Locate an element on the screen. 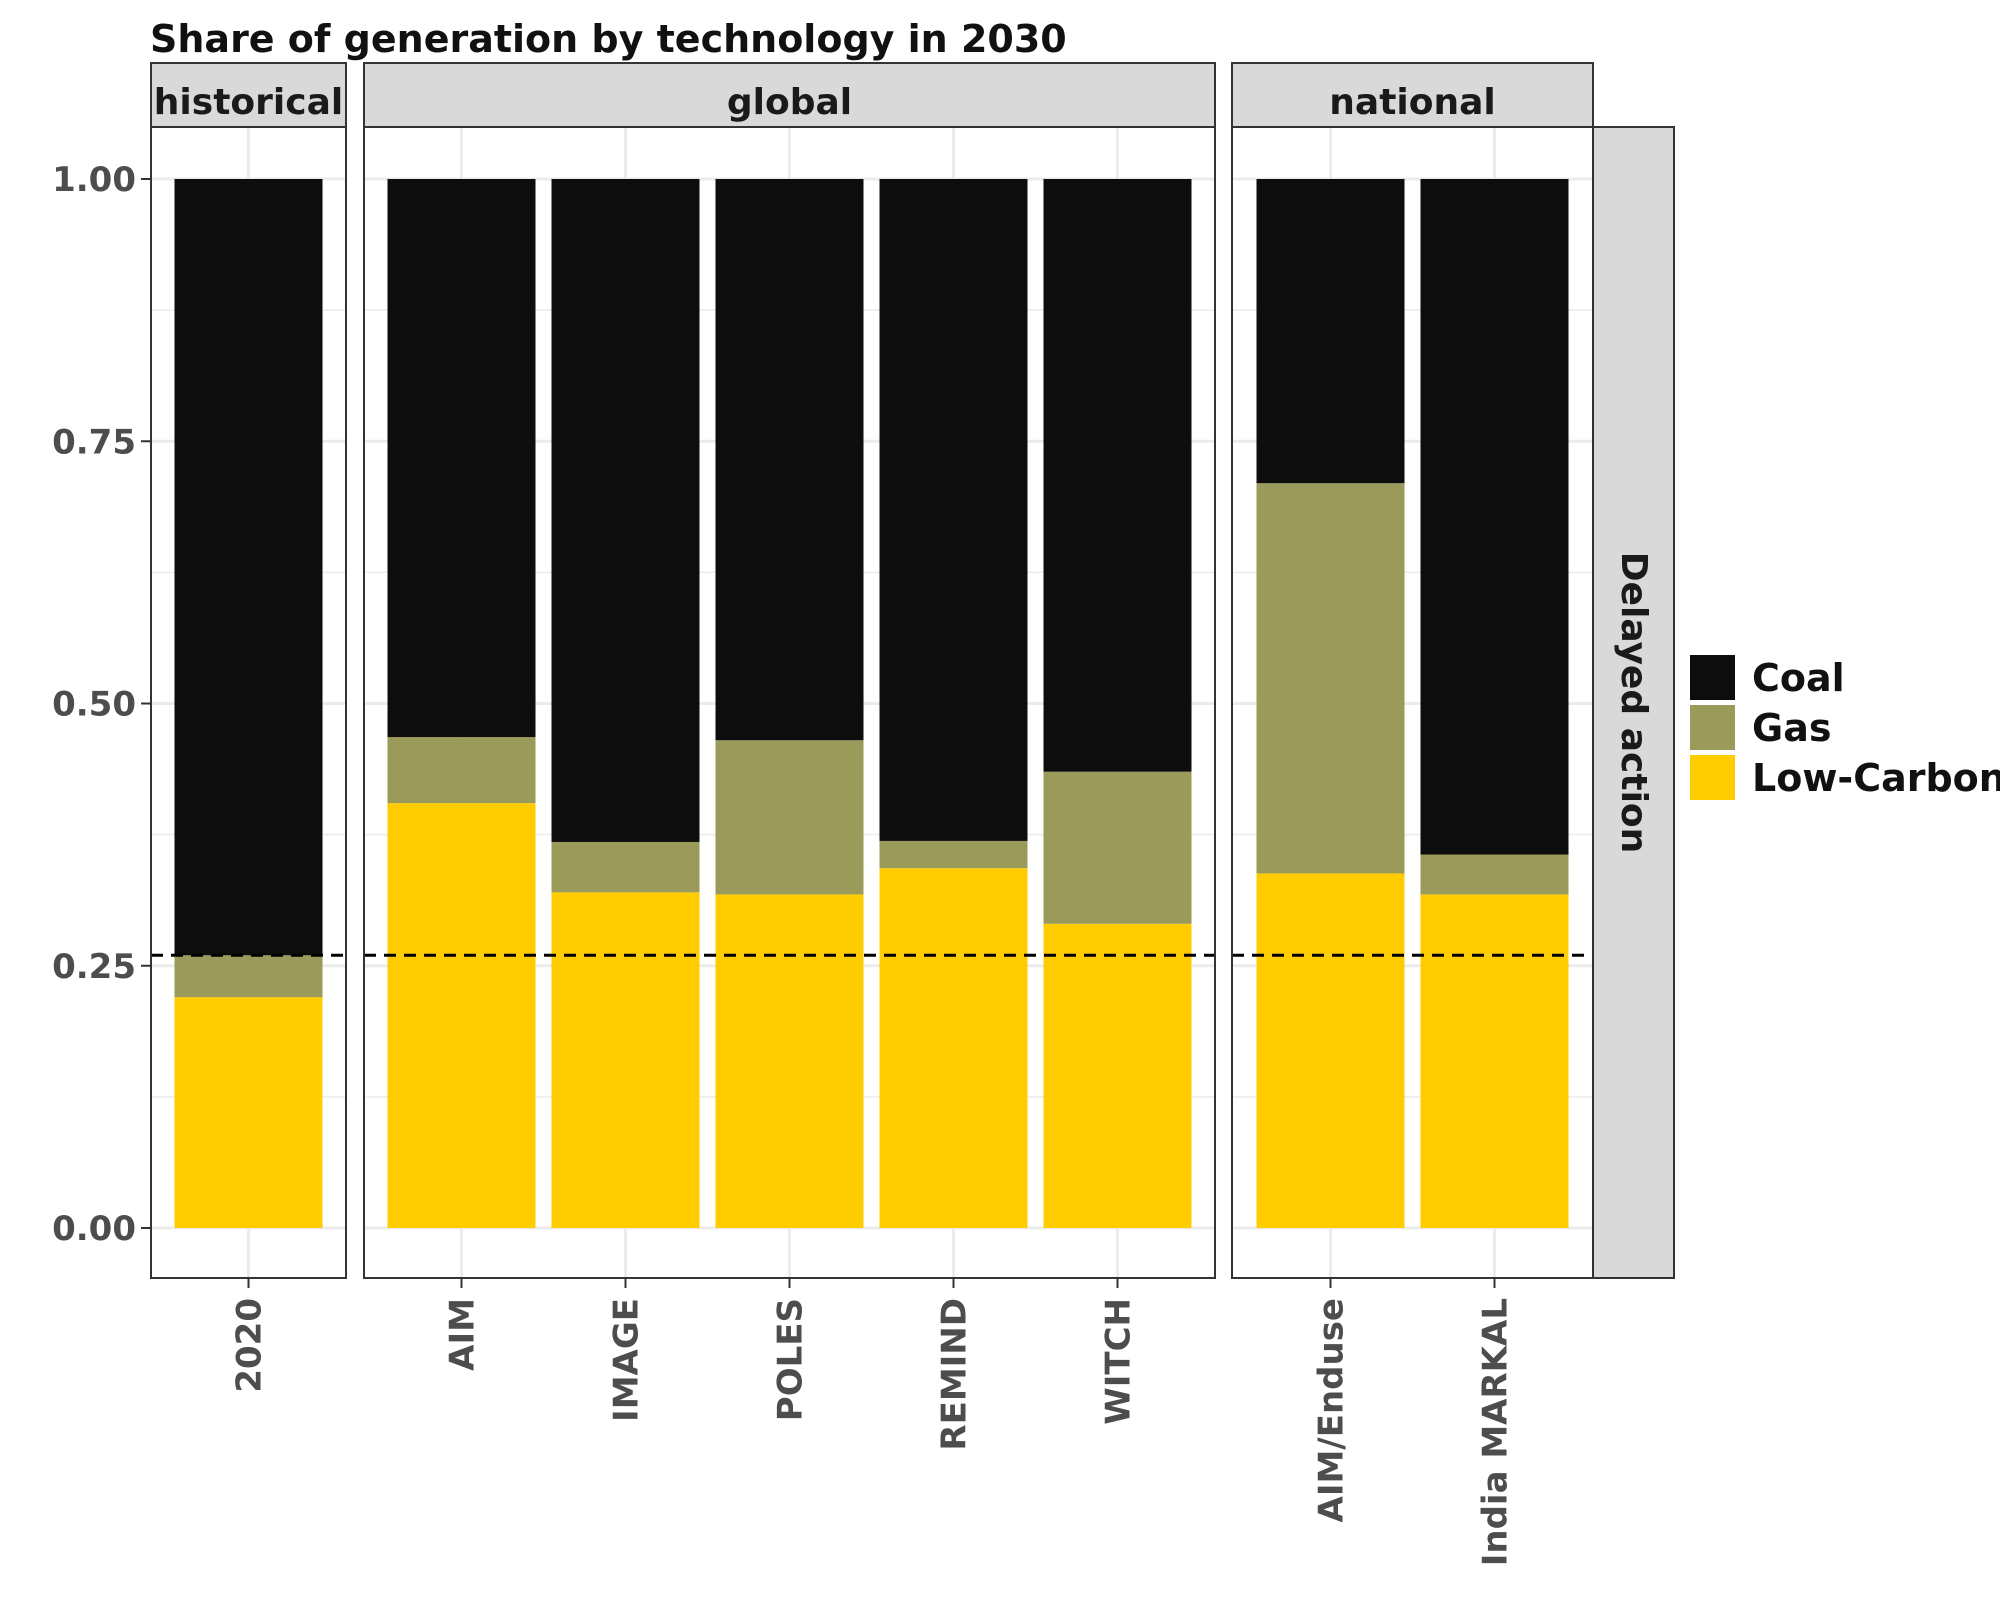 This screenshot has height=1600, width=2000. row-strip-box is located at coordinates (1633, 702).